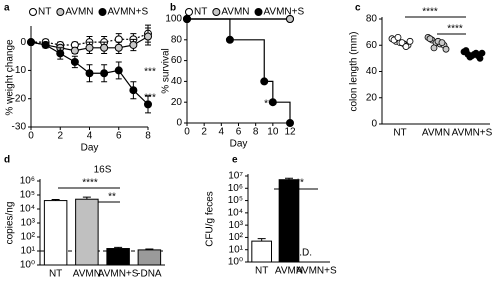  I want to click on legend-label: AVMN+S, so click(284, 12).